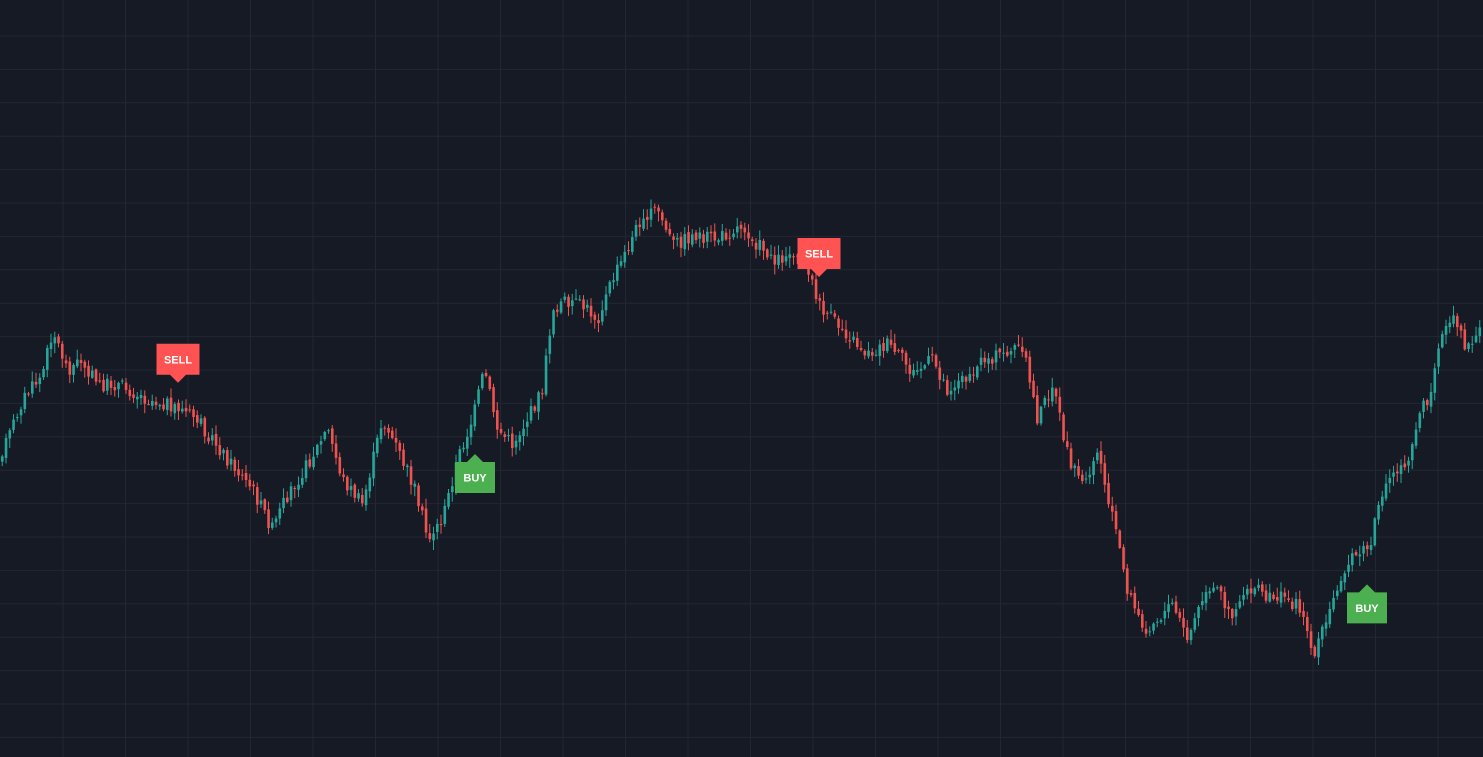 This screenshot has height=757, width=1483. What do you see at coordinates (178, 360) in the screenshot?
I see `sell-signal-label: SELL` at bounding box center [178, 360].